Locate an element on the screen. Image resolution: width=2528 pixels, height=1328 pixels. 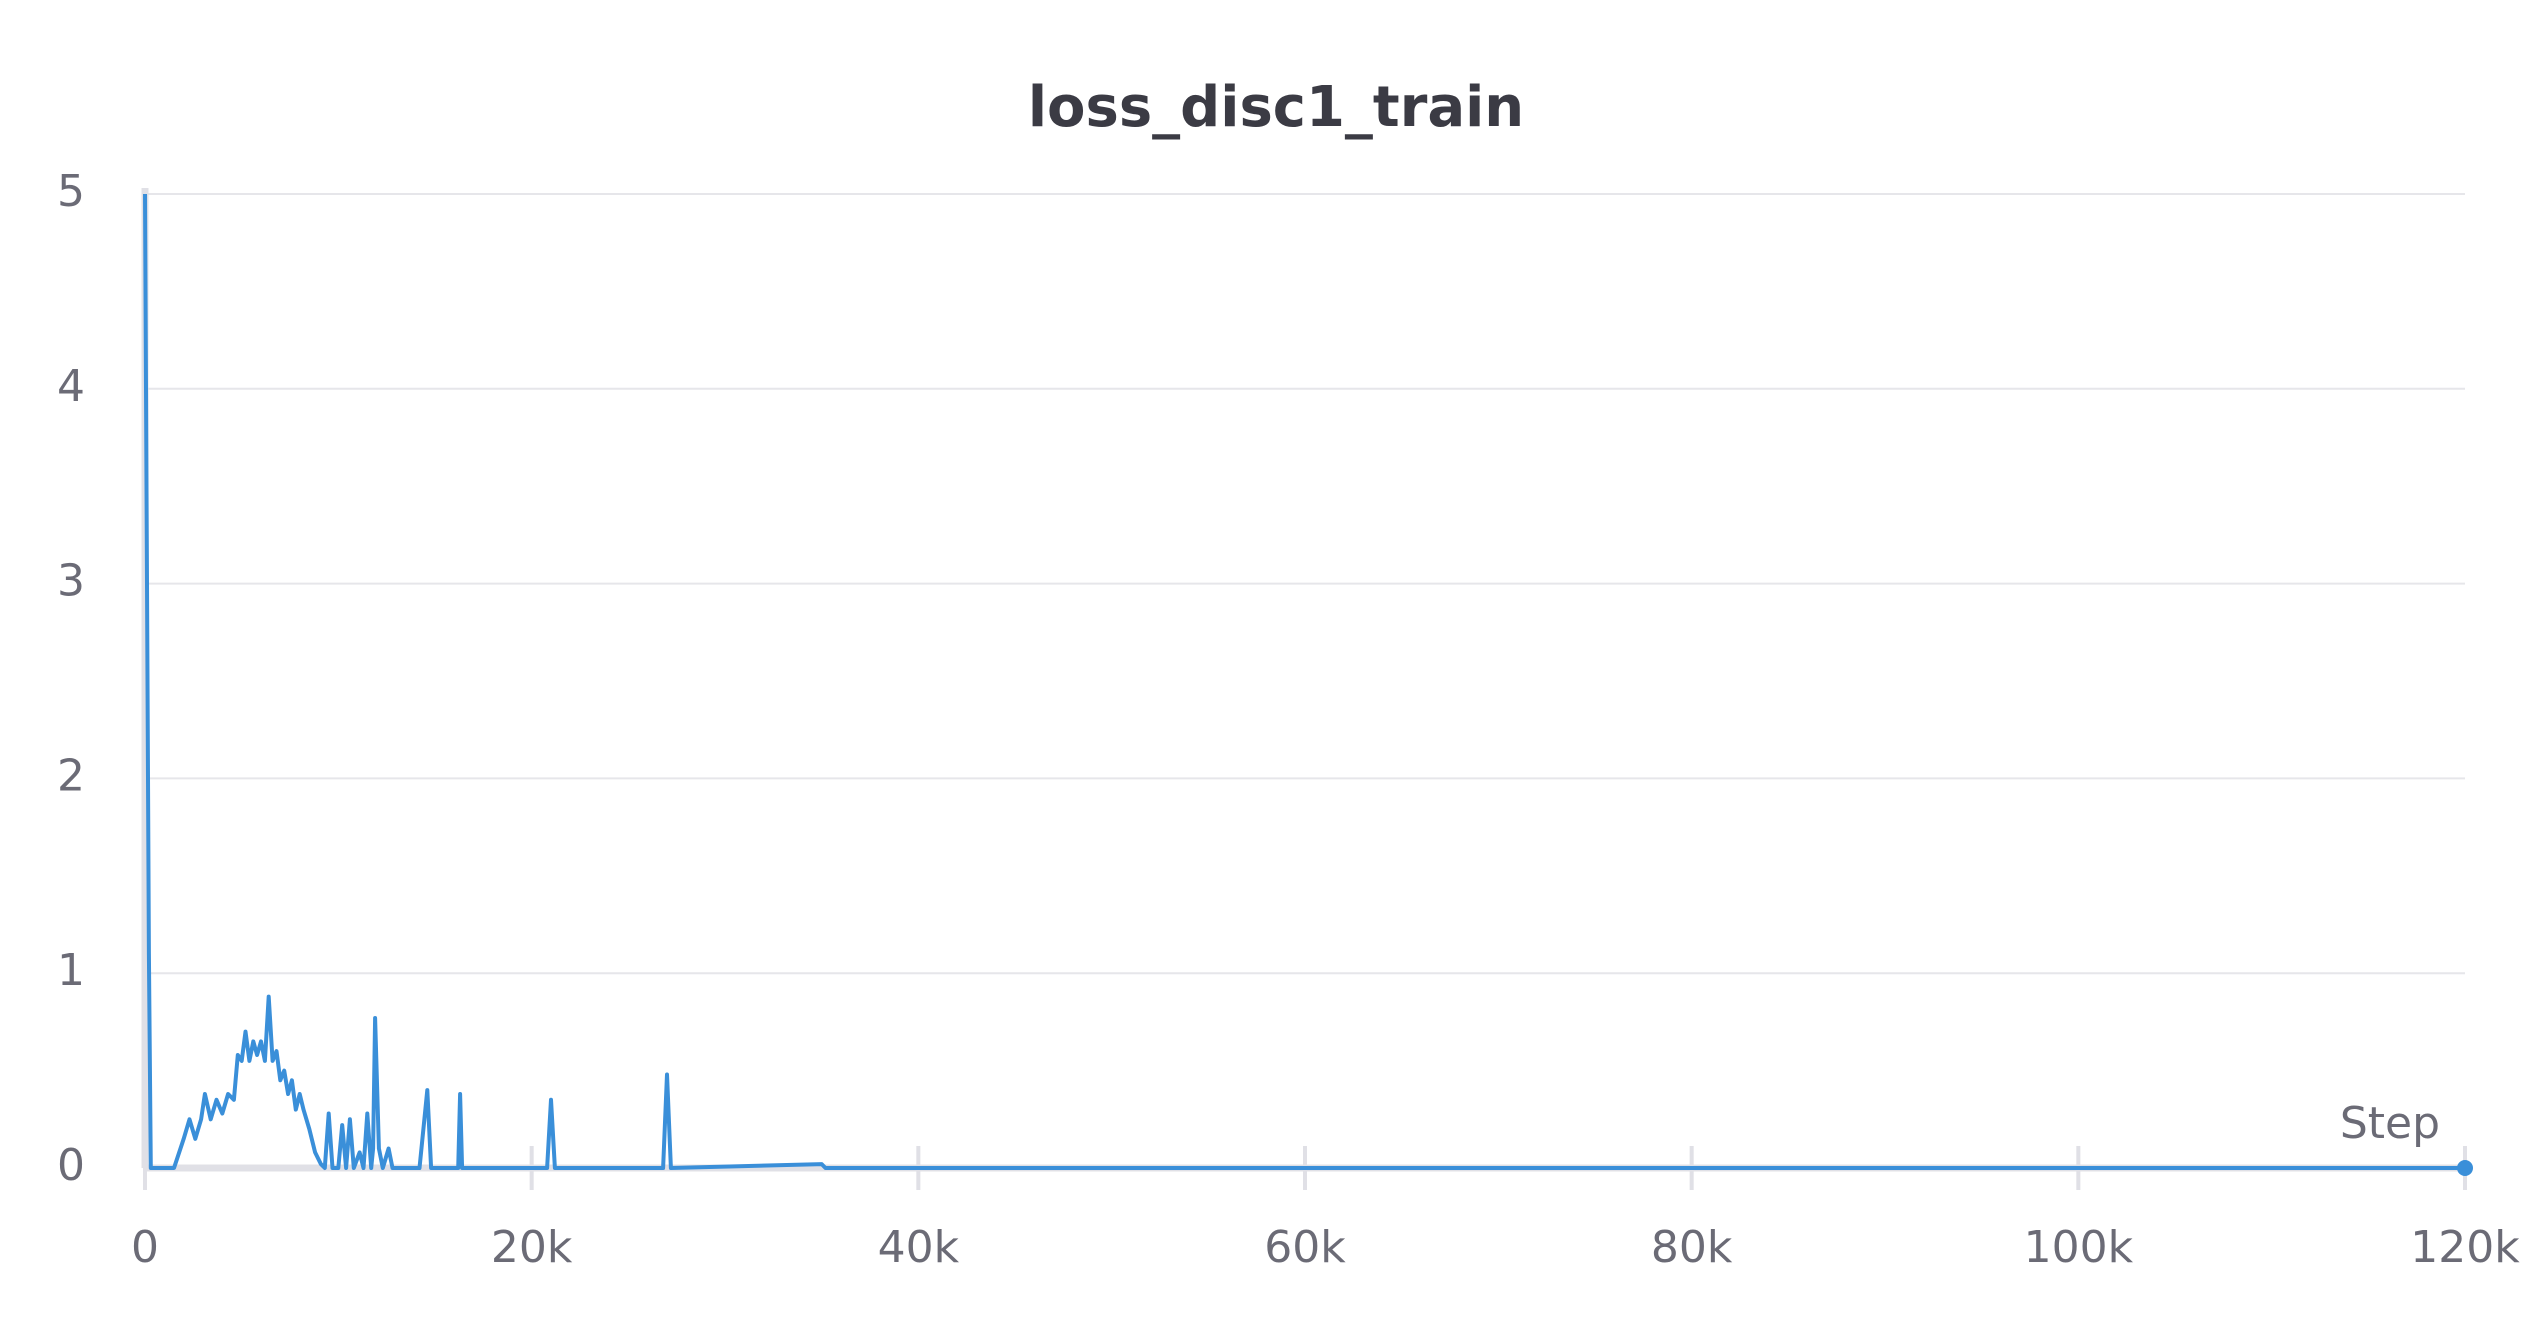
y-tick-label: 5 is located at coordinates (71, 191).